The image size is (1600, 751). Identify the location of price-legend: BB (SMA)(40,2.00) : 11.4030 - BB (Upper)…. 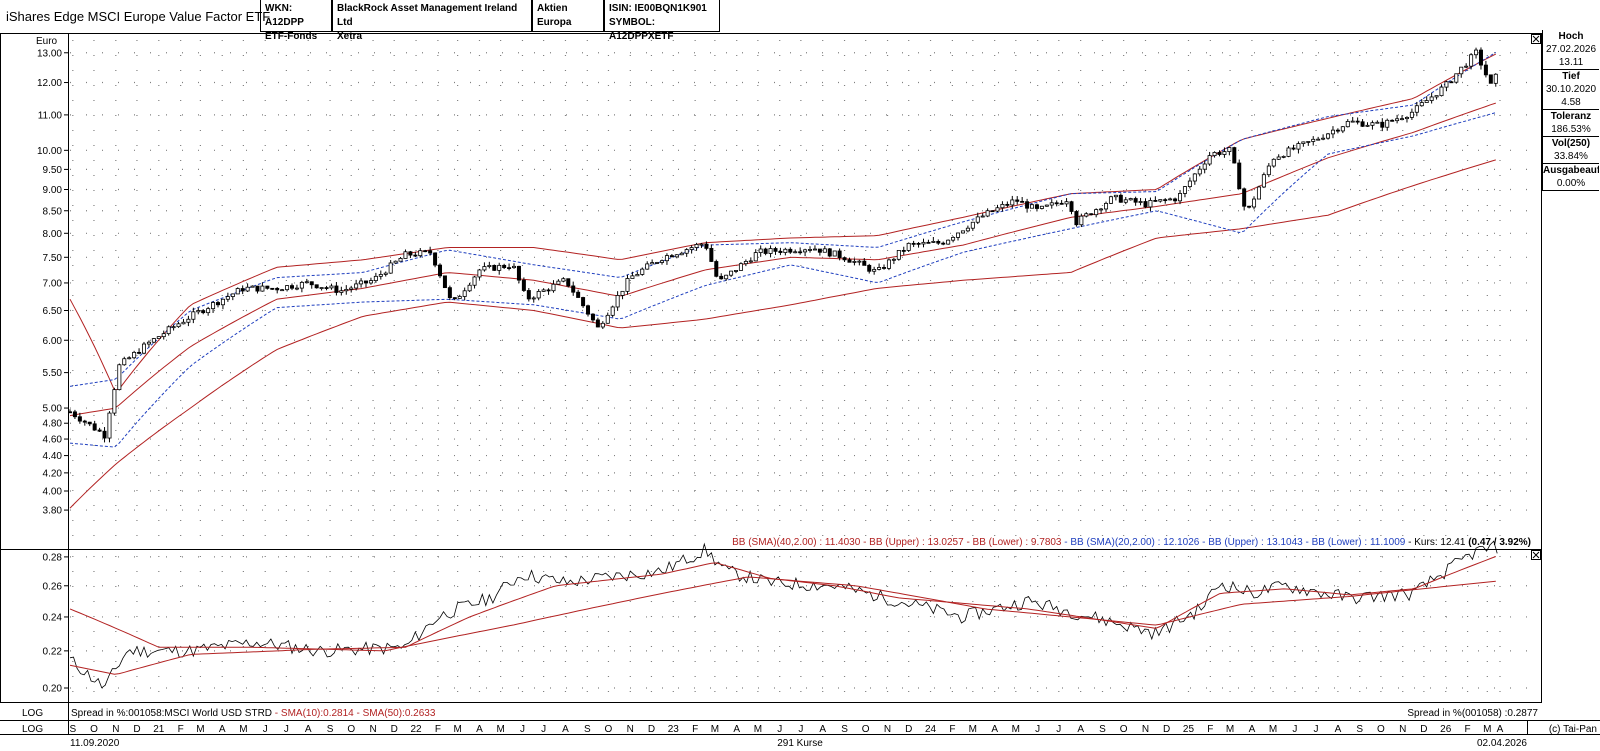
(1131, 542).